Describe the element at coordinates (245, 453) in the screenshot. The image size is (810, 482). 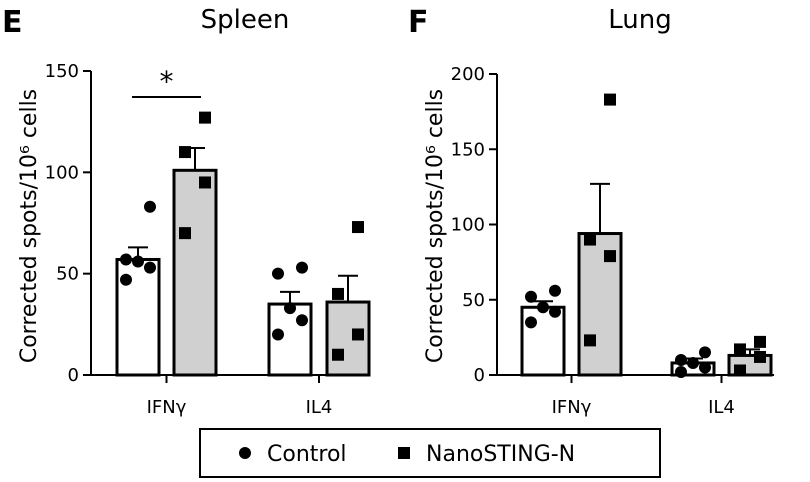
I see `legend-marker-circle` at that location.